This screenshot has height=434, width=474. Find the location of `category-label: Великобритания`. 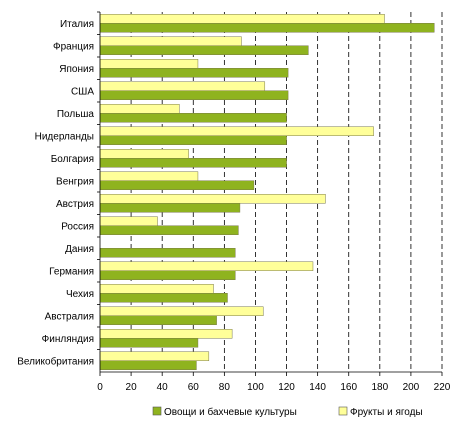

category-label: Великобритания is located at coordinates (55, 361).